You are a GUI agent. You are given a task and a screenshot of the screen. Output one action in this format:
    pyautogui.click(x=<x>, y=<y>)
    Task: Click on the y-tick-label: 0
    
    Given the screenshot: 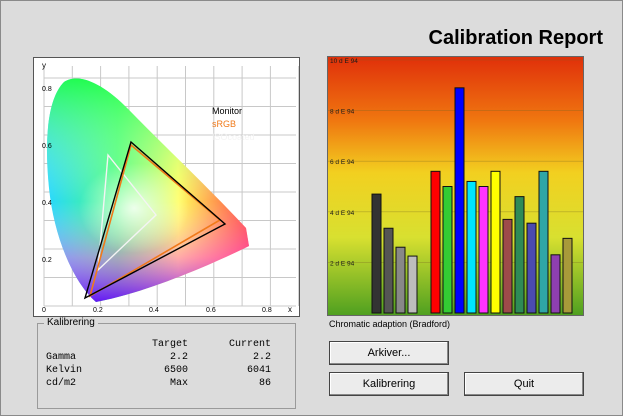 What is the action you would take?
    pyautogui.click(x=44, y=310)
    